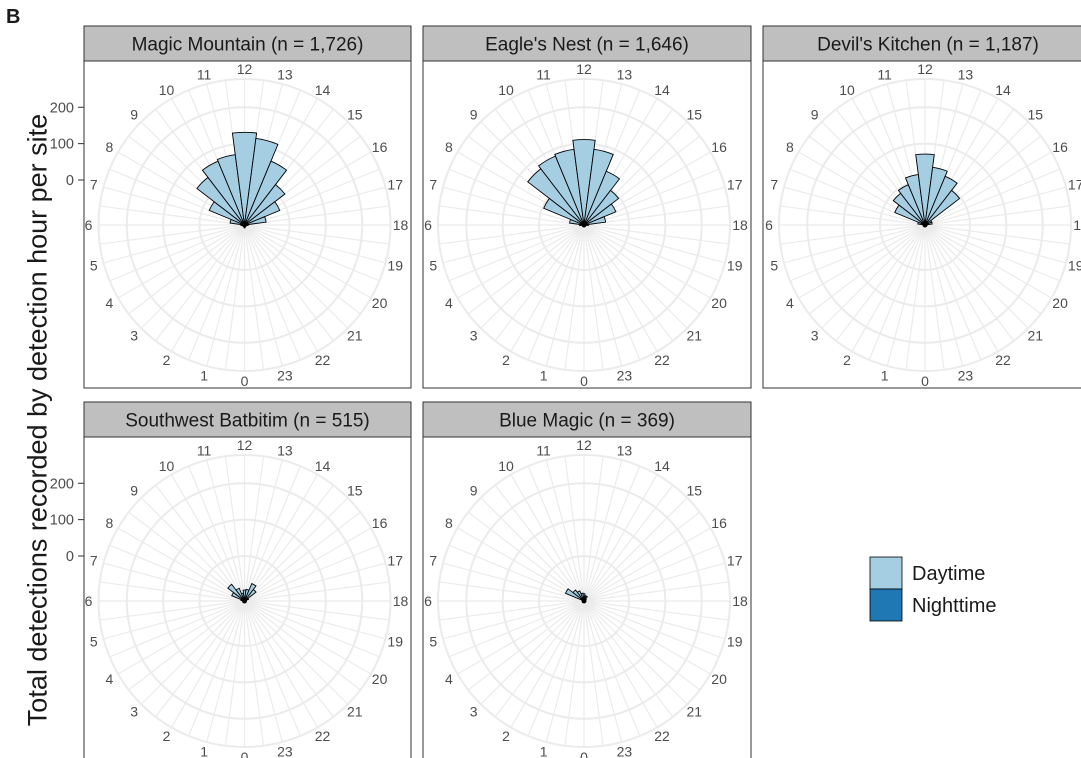  What do you see at coordinates (954, 606) in the screenshot?
I see `legend-label: Nighttime` at bounding box center [954, 606].